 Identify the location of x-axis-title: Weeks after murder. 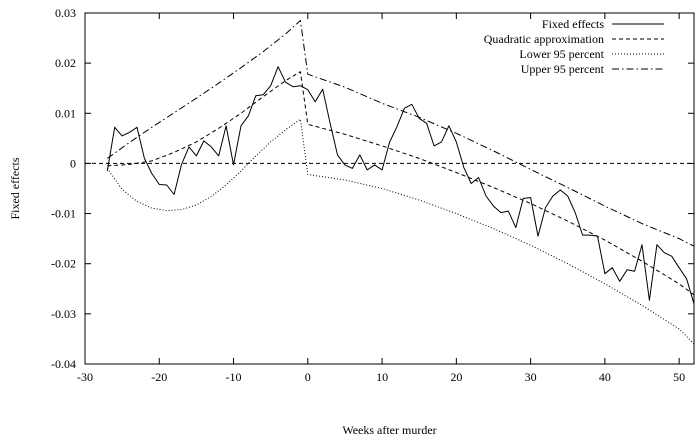
(389, 430).